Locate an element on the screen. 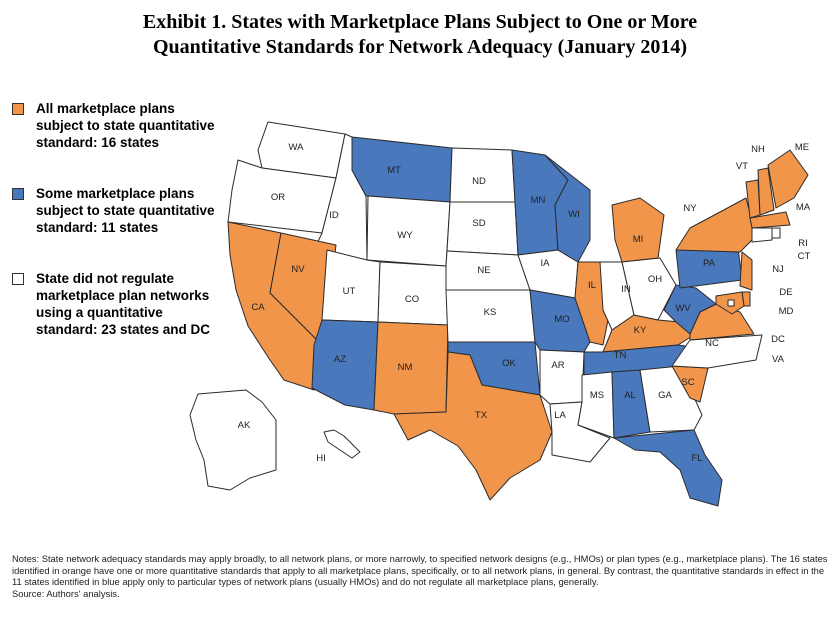 This screenshot has height=630, width=840. state-label-nh: NH is located at coordinates (758, 149).